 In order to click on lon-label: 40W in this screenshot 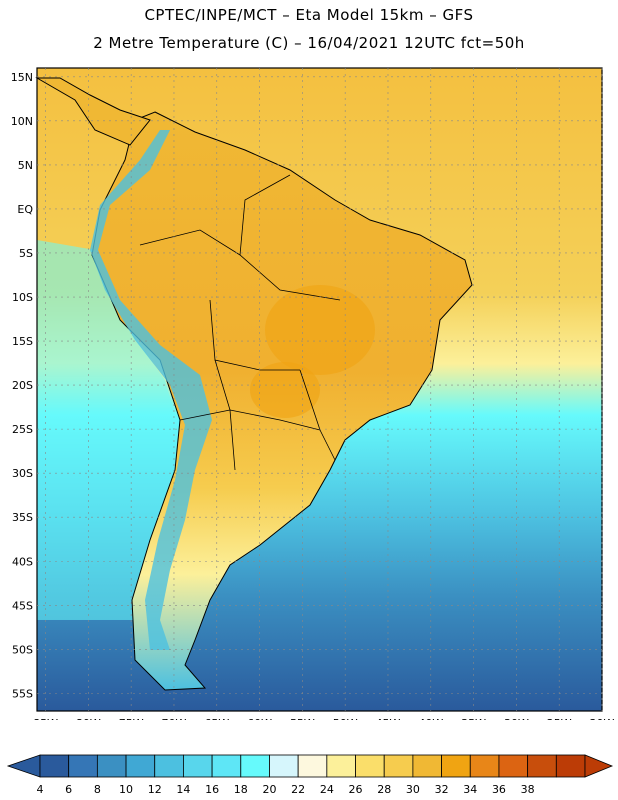, I will do `click(430, 718)`.